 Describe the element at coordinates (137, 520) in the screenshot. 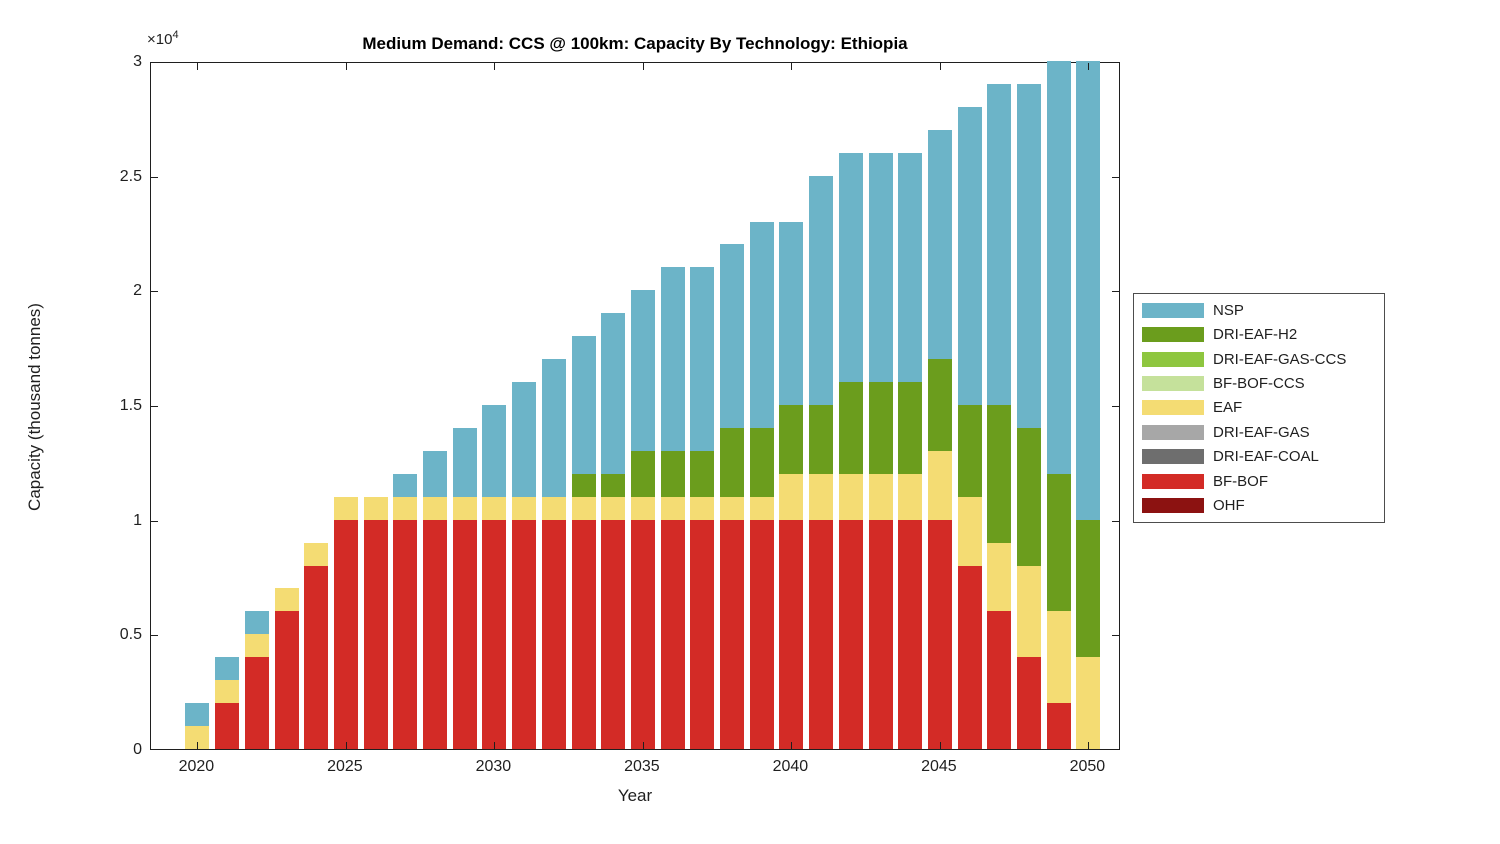

I see `y-tick-label-1: 1` at that location.